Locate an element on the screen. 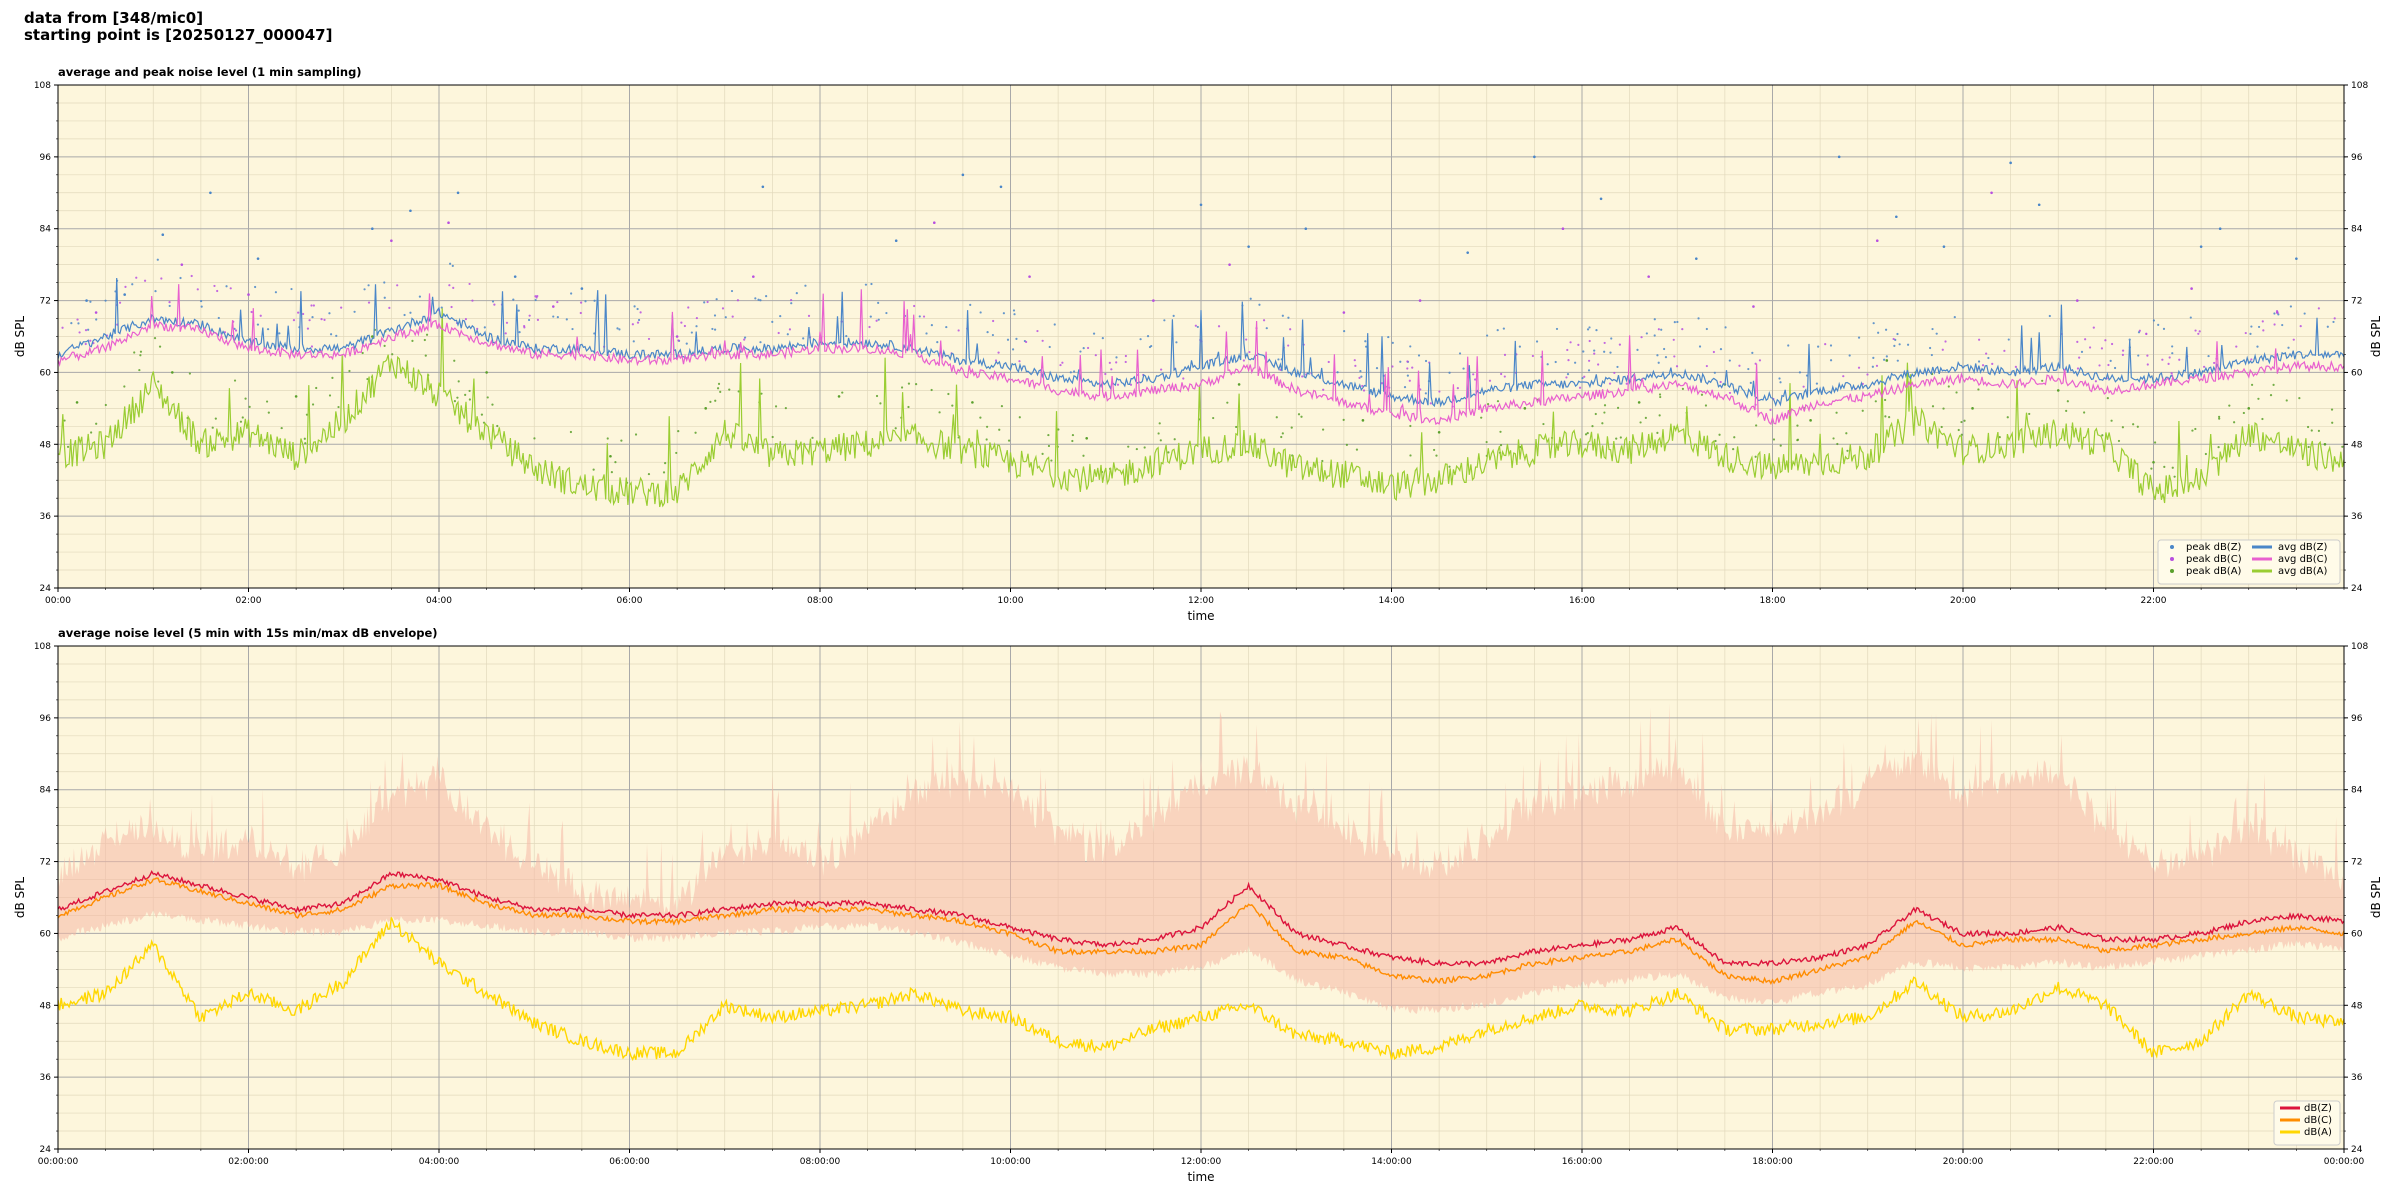  y-tick-label-right: 96 is located at coordinates (2357, 719).